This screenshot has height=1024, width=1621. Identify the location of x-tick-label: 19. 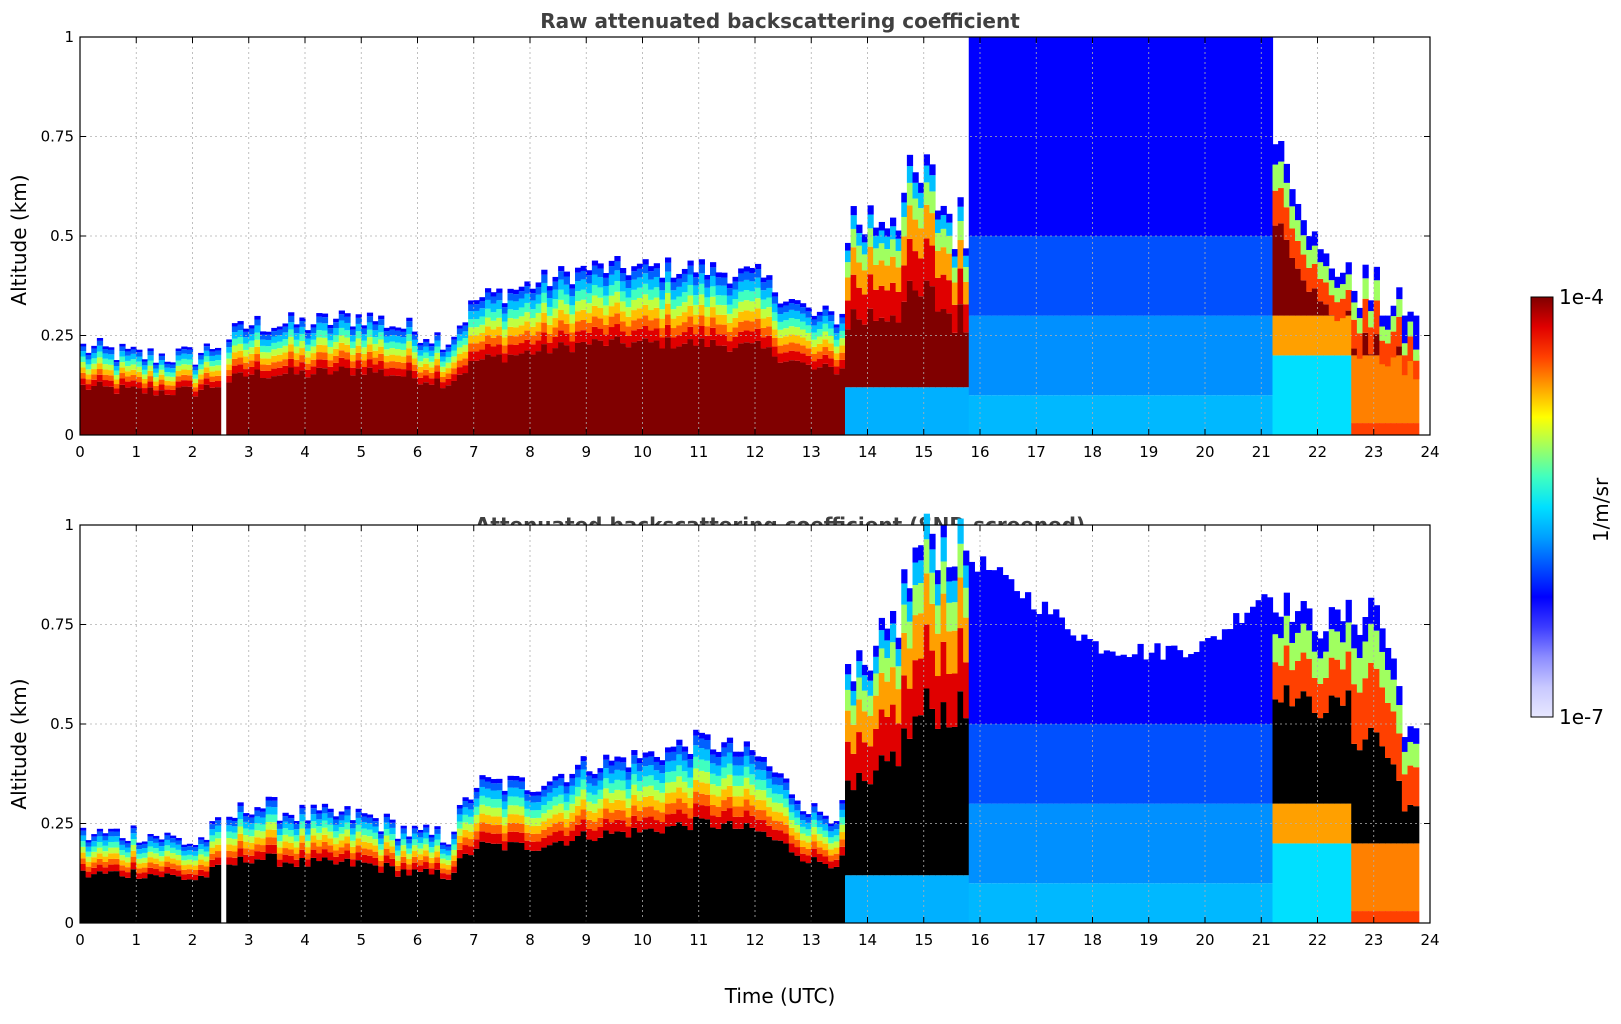
(1148, 452).